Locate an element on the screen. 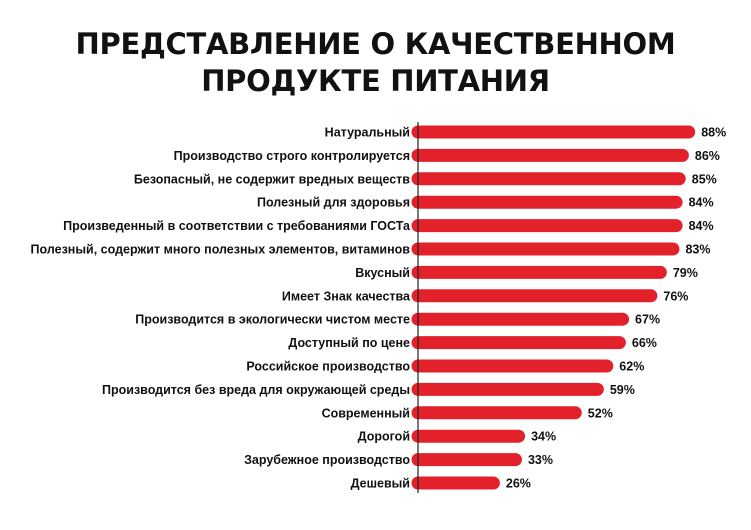 The width and height of the screenshot is (751, 530). value-label: 62% is located at coordinates (631, 367).